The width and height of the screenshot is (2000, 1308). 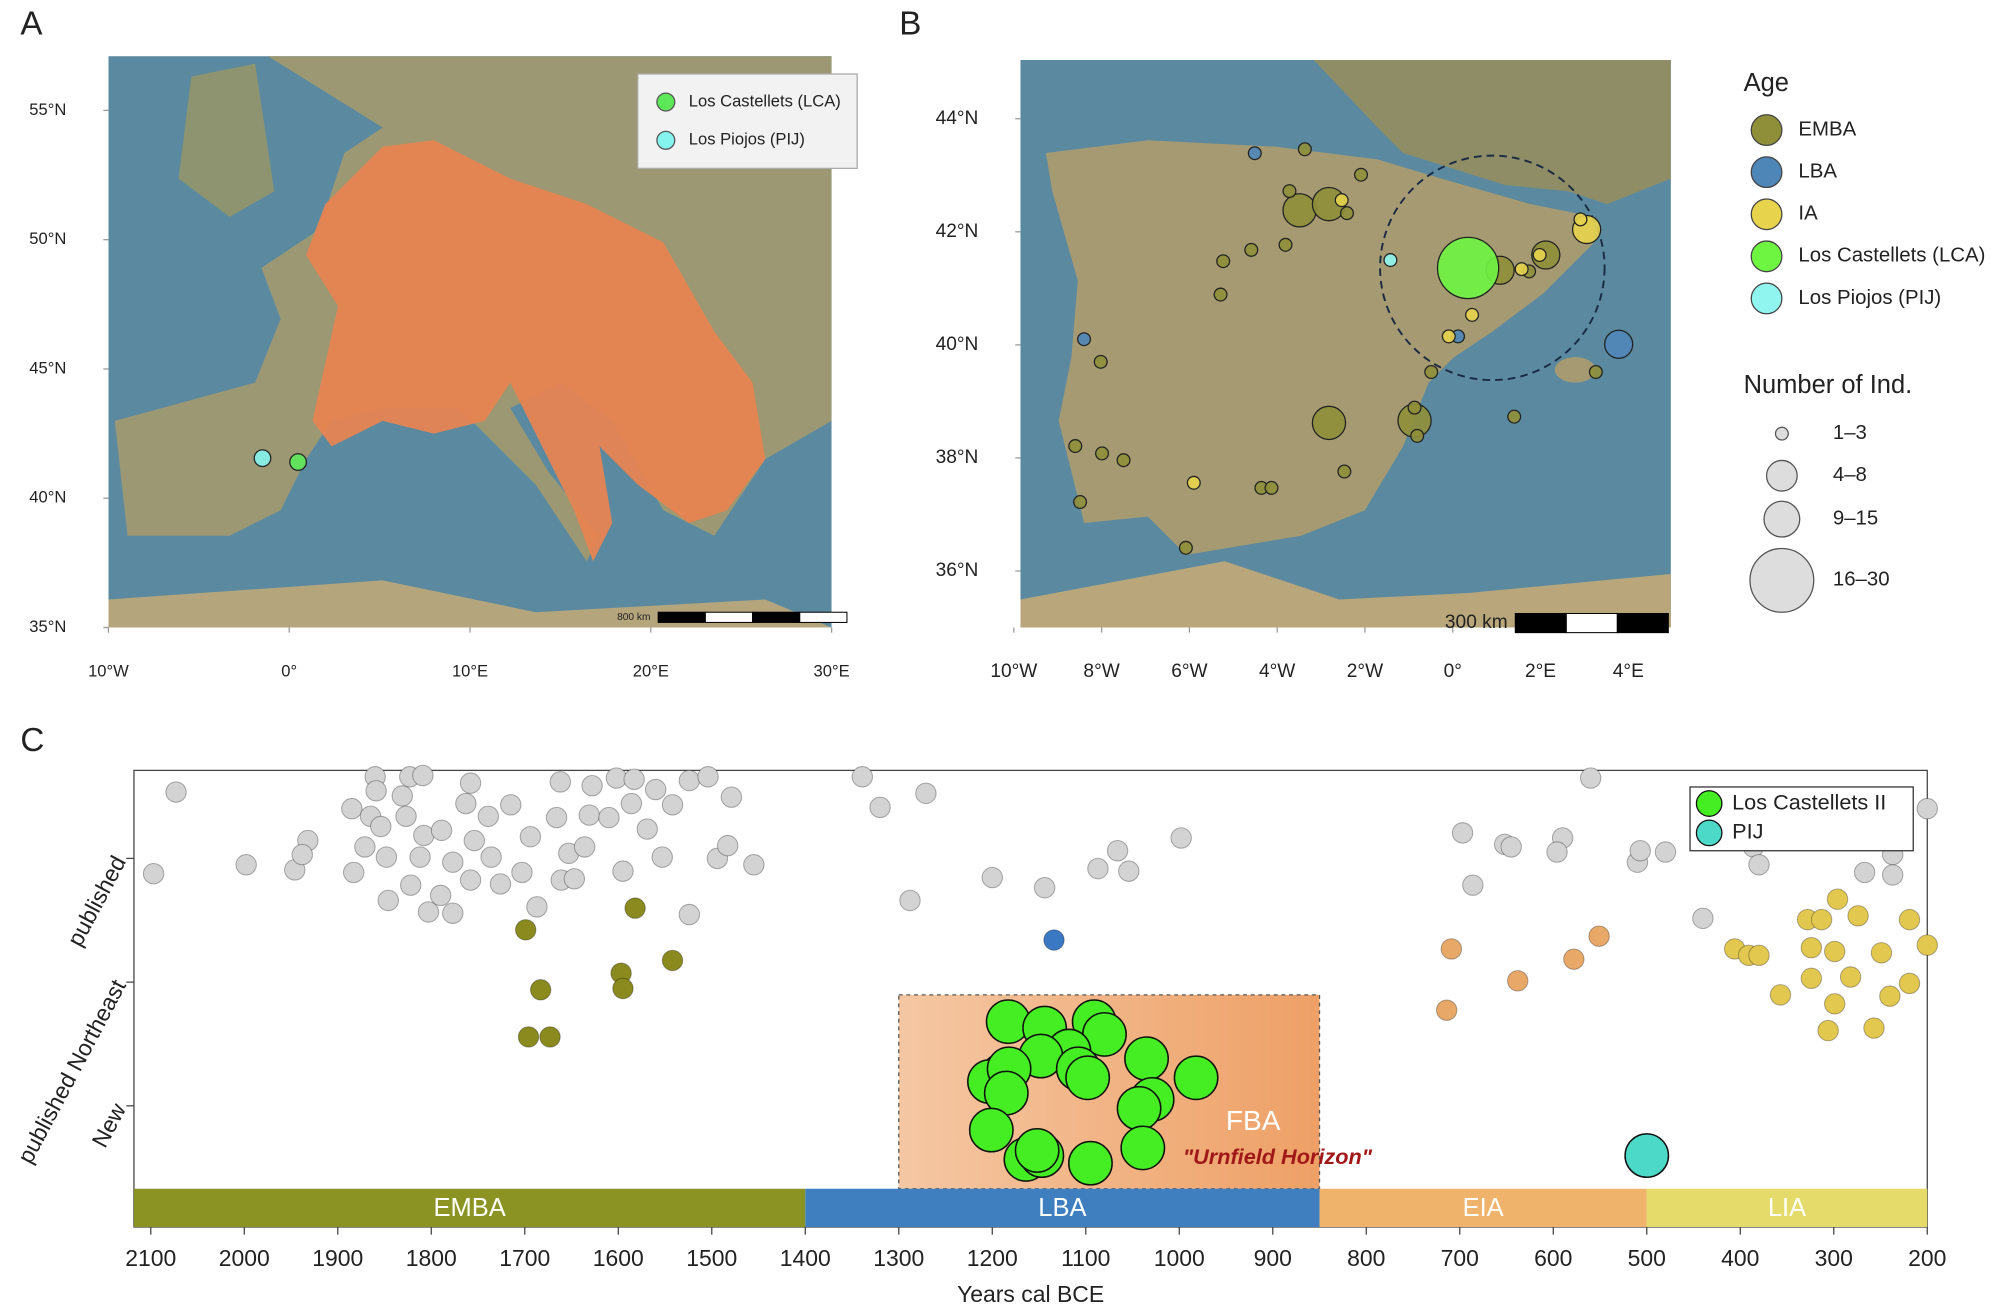 I want to click on fba-label: FBA, so click(x=1253, y=1120).